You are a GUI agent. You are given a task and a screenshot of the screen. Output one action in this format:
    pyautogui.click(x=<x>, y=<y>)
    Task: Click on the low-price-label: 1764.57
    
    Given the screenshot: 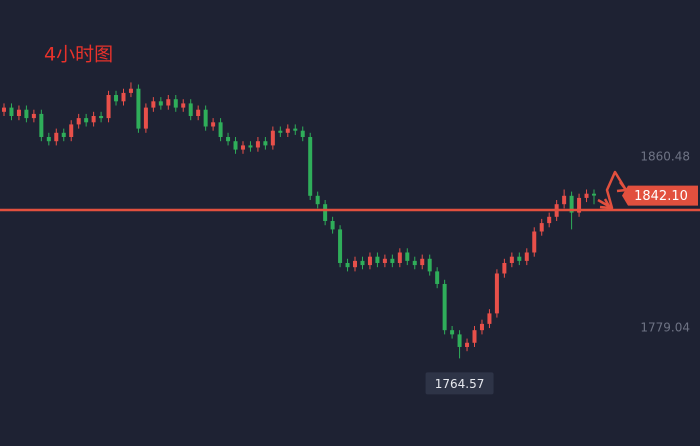 What is the action you would take?
    pyautogui.click(x=460, y=384)
    